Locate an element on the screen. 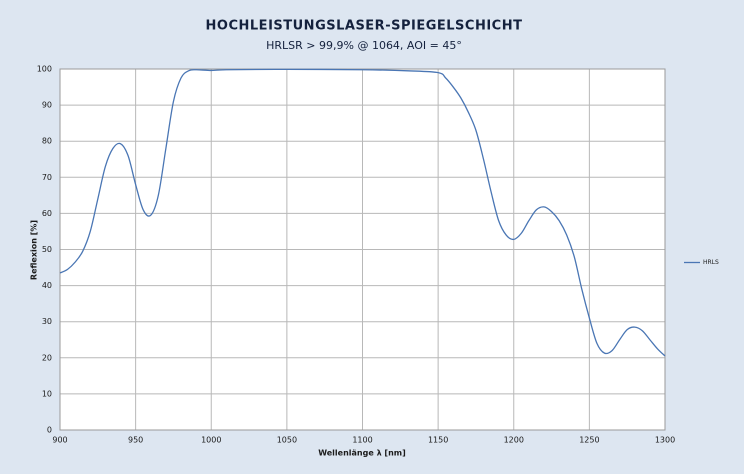 This screenshot has width=744, height=474. y-tick-label: 70 is located at coordinates (47, 177).